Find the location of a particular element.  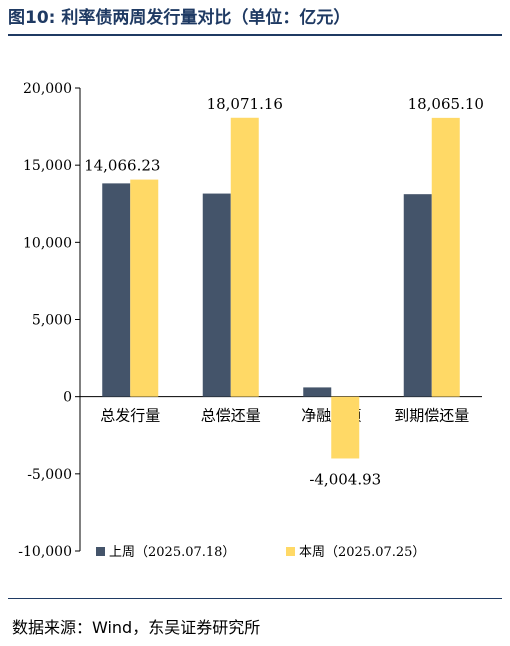

figure-title: 图10: 利率债两周发行量对比（单位：亿元） is located at coordinates (179, 18).